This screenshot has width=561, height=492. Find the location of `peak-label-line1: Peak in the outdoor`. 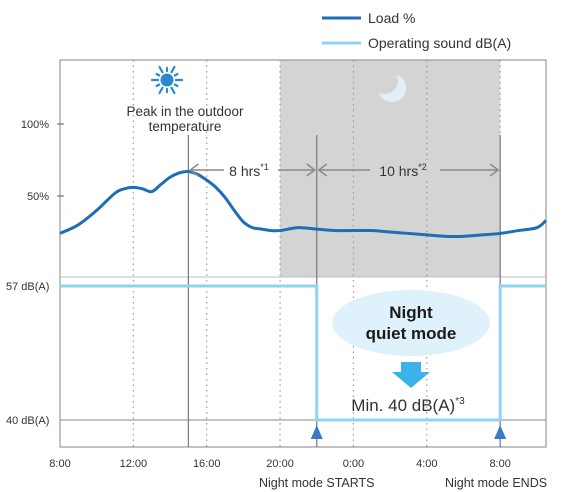

peak-label-line1: Peak in the outdoor is located at coordinates (185, 111).